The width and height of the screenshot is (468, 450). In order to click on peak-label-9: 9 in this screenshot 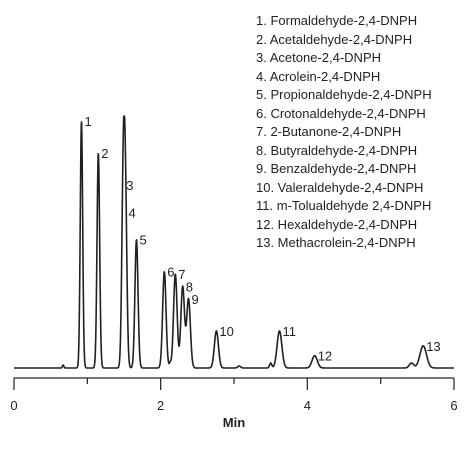, I will do `click(195, 299)`.